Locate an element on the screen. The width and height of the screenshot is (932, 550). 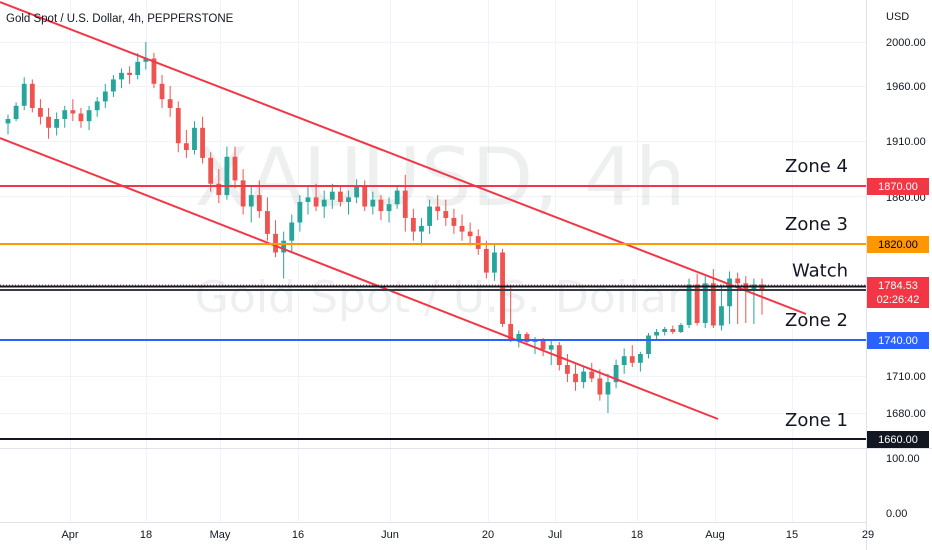
volume-axis-tick: 0.00 is located at coordinates (896, 514).